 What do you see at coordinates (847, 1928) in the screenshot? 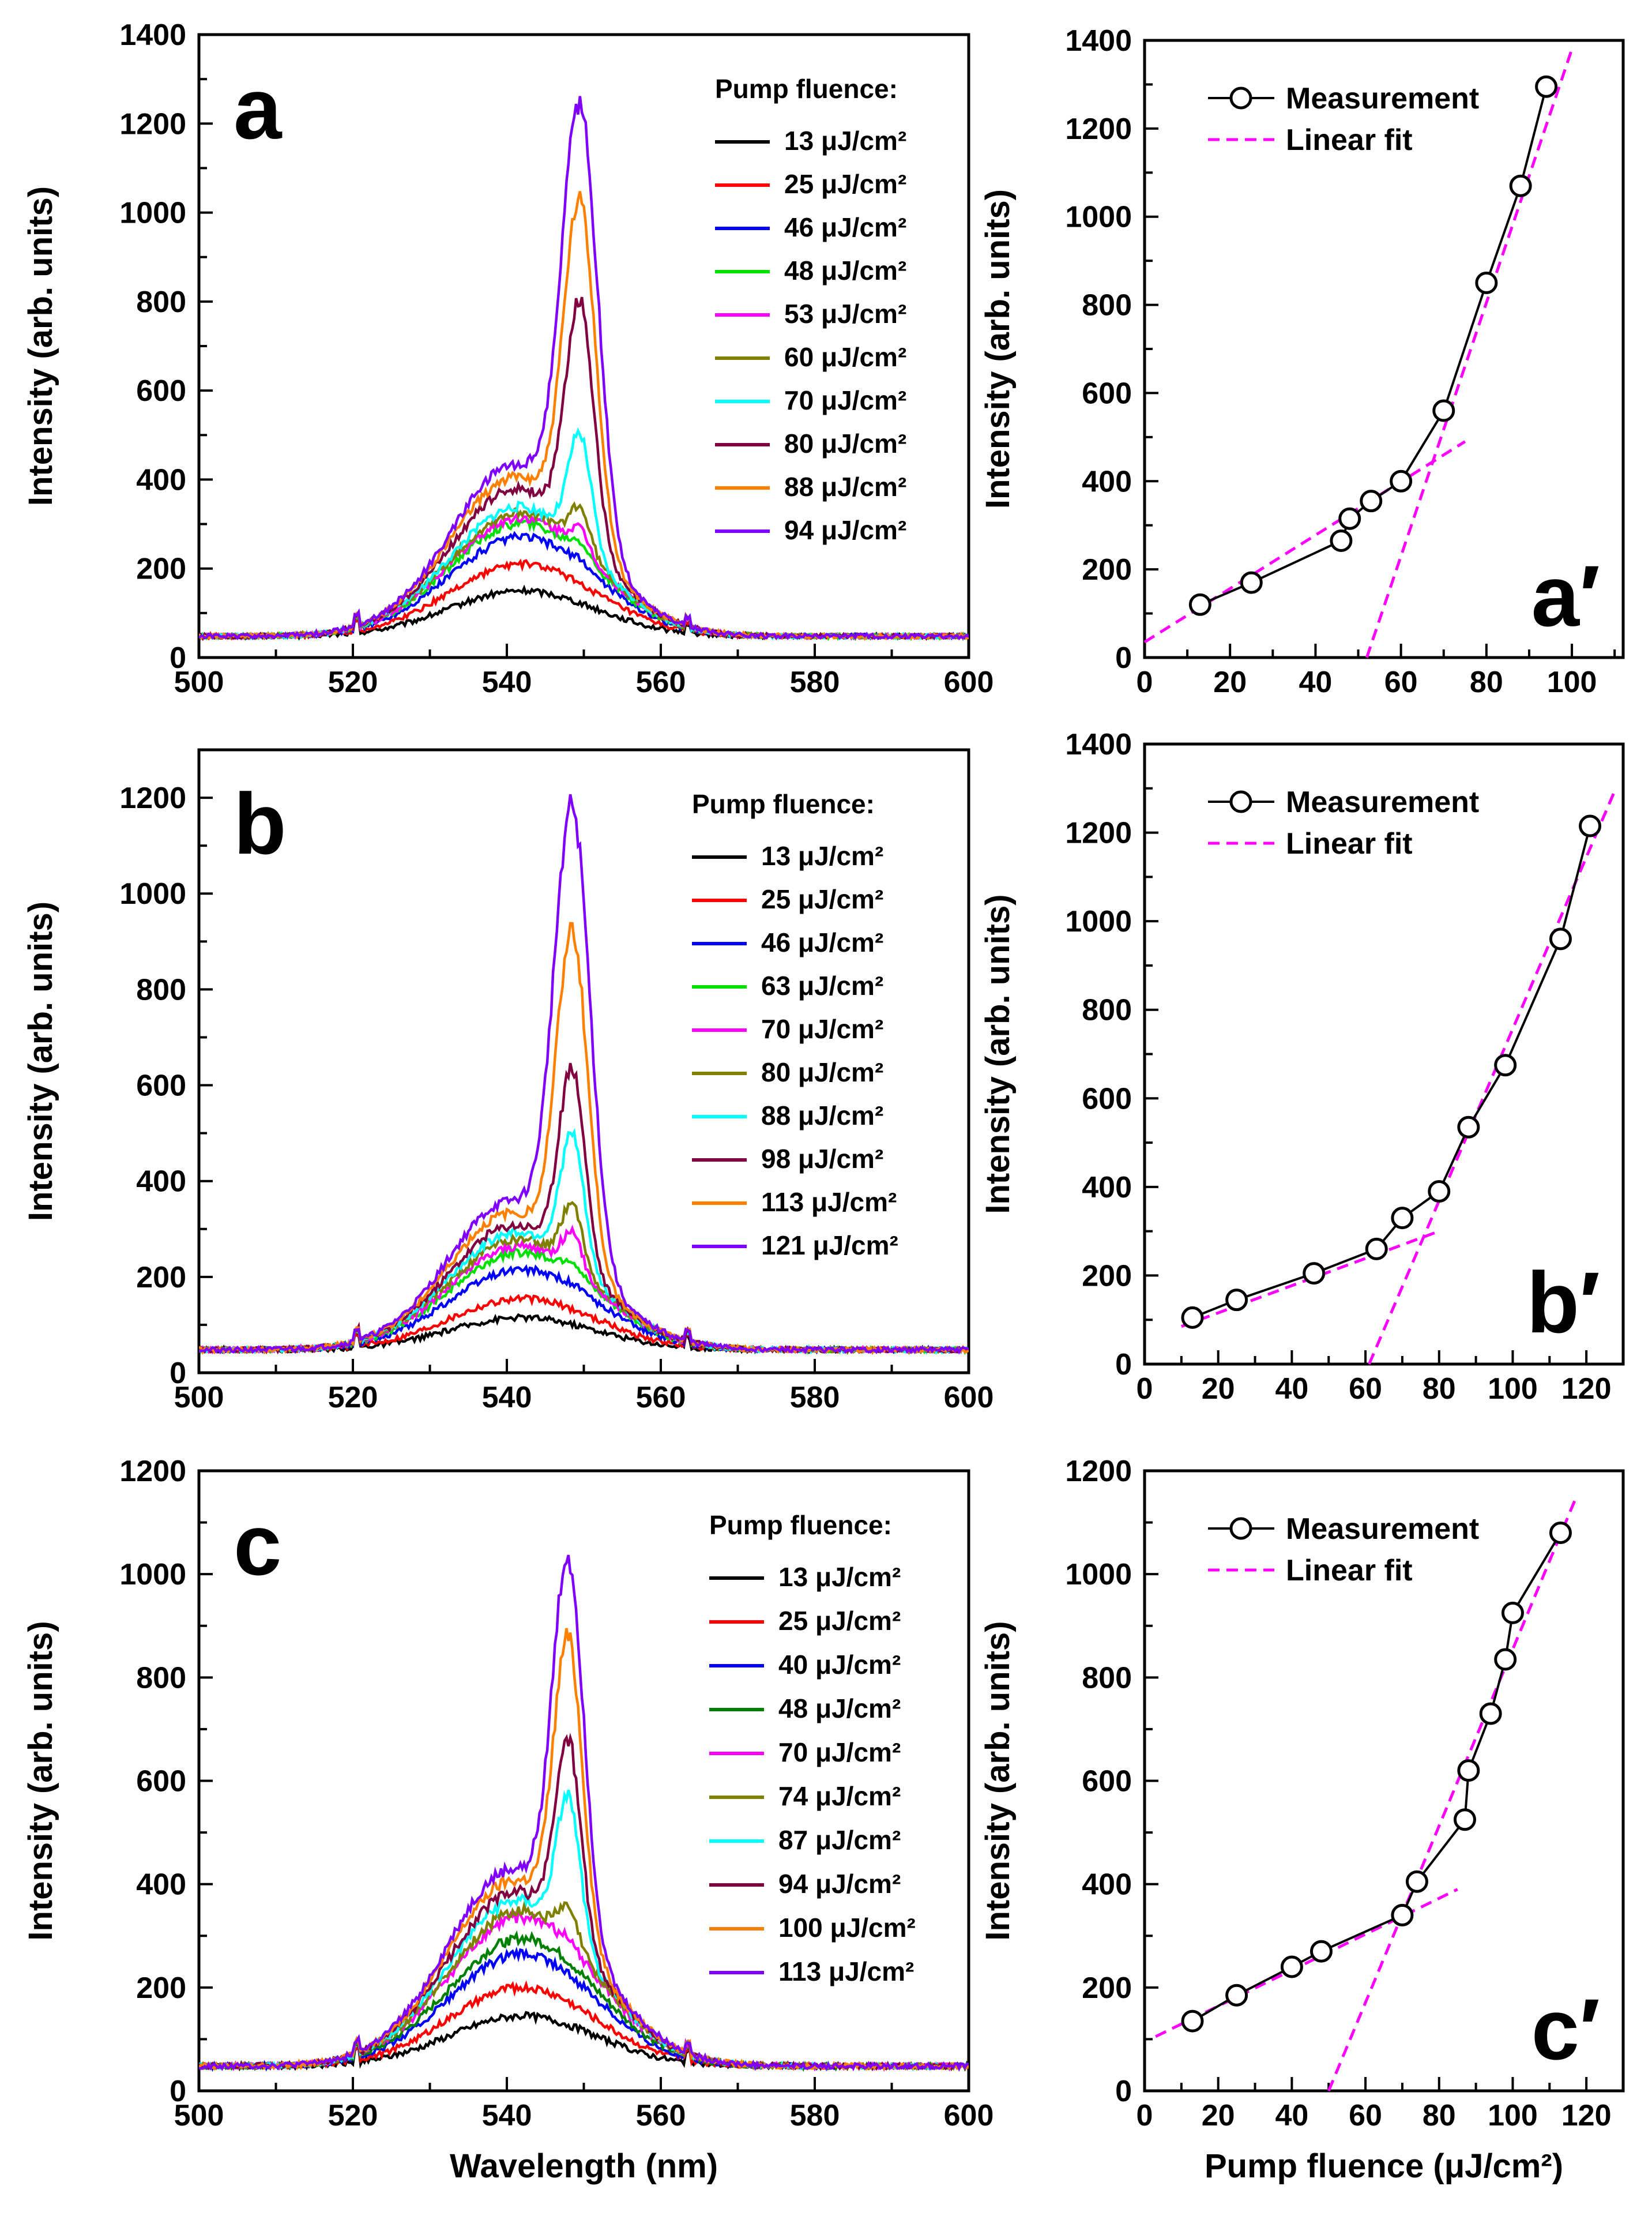
I see `legend-entry: 100 μJ/cm²` at bounding box center [847, 1928].